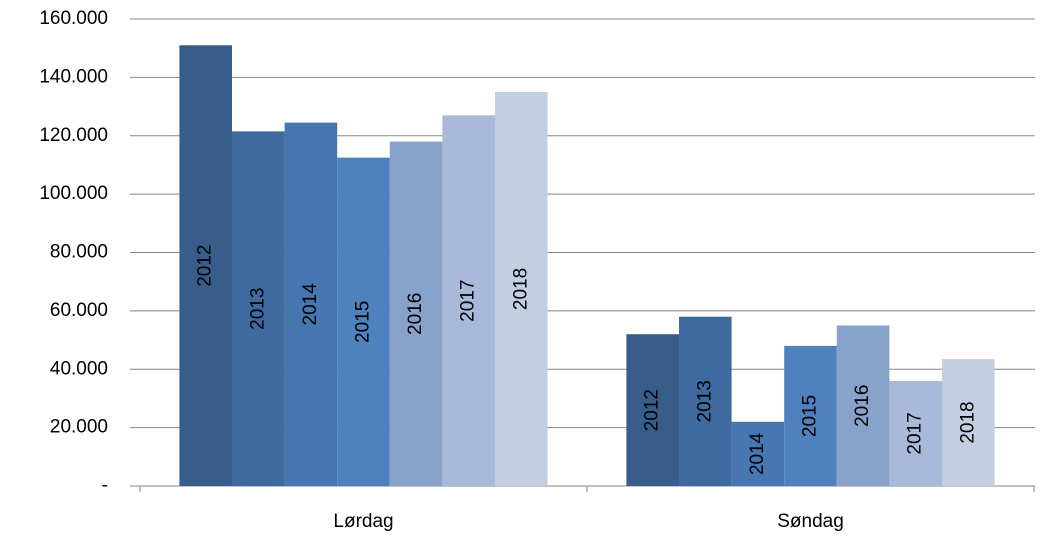 The height and width of the screenshot is (537, 1046). What do you see at coordinates (73, 193) in the screenshot?
I see `y-tick-label: 100.000` at bounding box center [73, 193].